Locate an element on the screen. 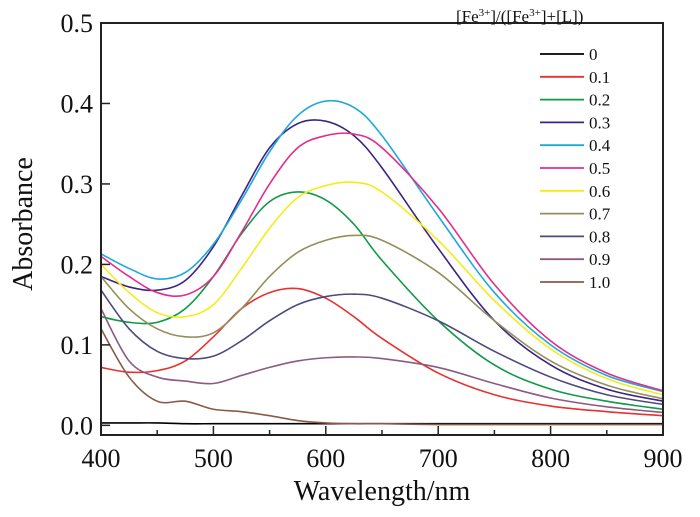 This screenshot has width=700, height=517. legend-item: 0.6 is located at coordinates (575, 191).